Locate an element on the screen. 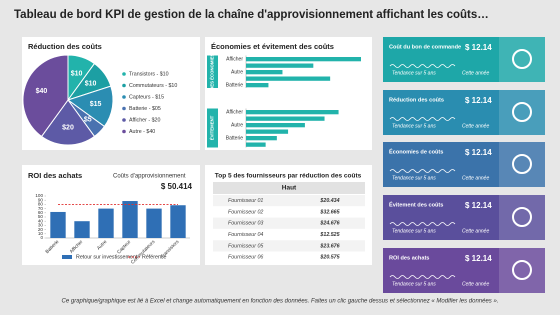 The width and height of the screenshot is (560, 315). card-title: Réduction des coûts is located at coordinates (416, 100).